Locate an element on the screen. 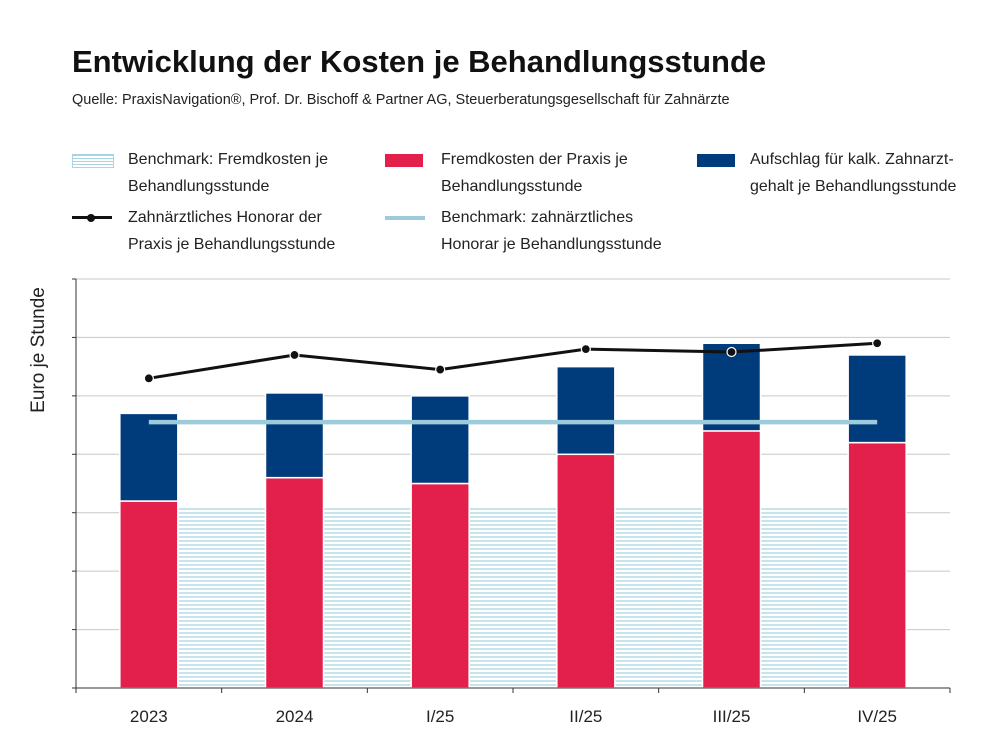 The image size is (1000, 745). x-tick-label: I/25 is located at coordinates (440, 716).